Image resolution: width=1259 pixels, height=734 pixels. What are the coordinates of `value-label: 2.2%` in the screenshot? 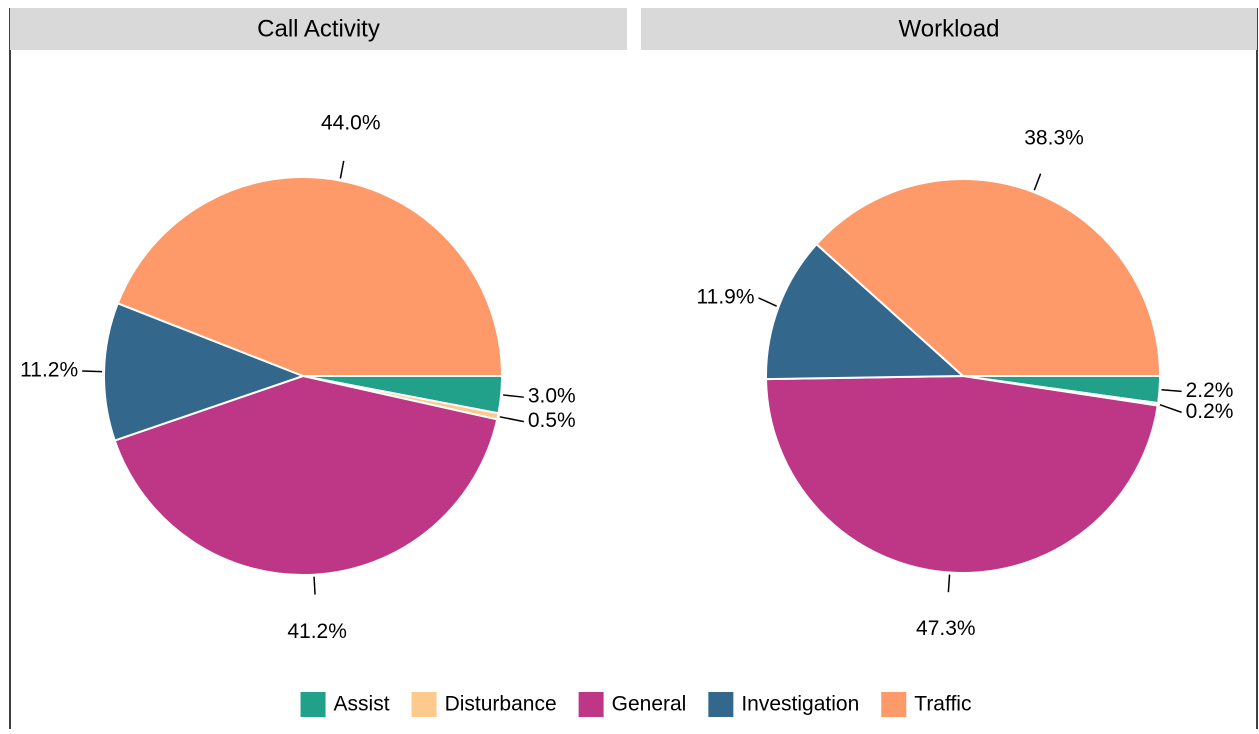 It's located at (1210, 390).